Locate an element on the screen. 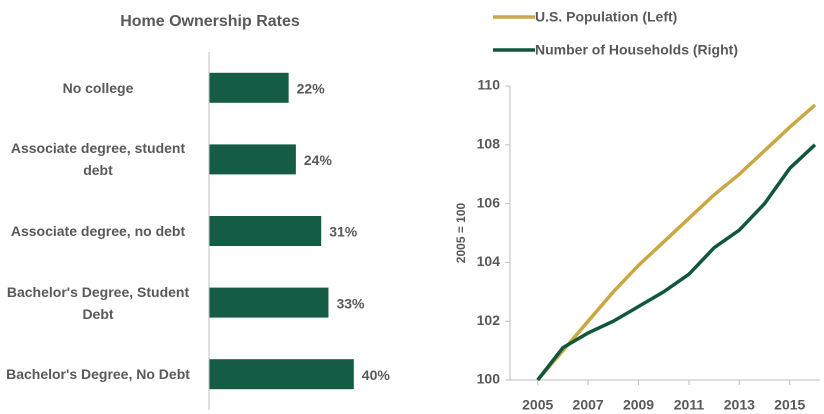 The width and height of the screenshot is (824, 414). category-label: Associate degree, student debt is located at coordinates (98, 159).